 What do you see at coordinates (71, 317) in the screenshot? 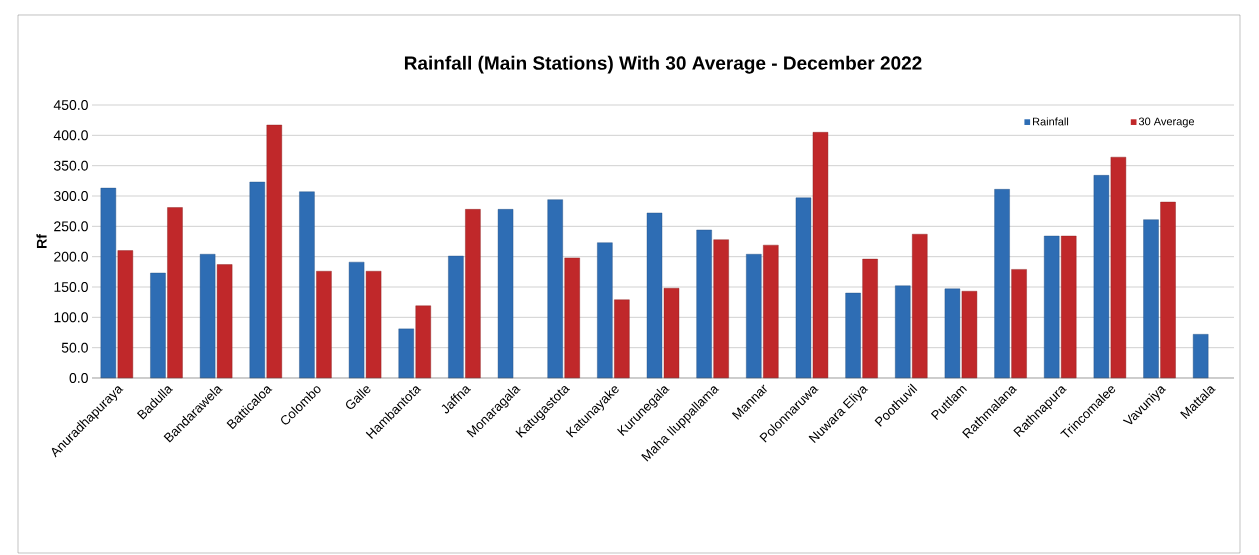
I see `y-tick-label: 100.0` at bounding box center [71, 317].